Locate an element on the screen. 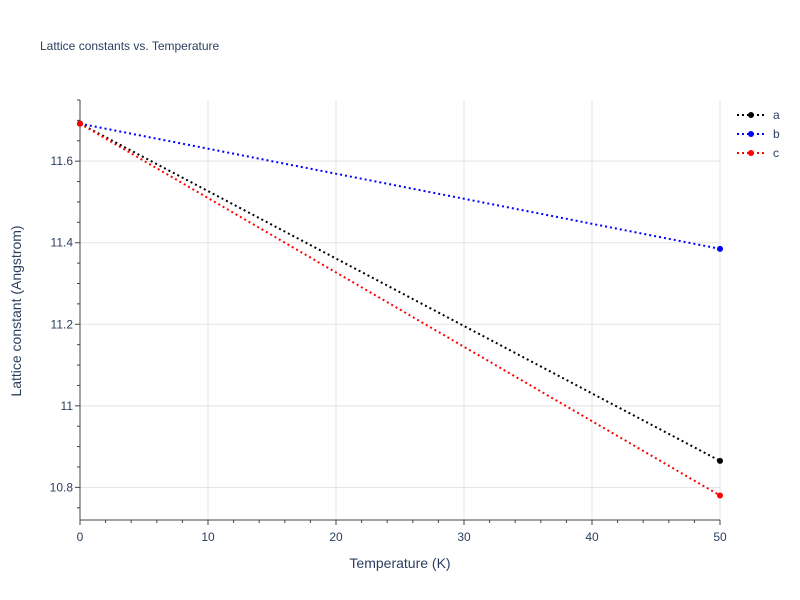  legend-marker-a is located at coordinates (751, 115).